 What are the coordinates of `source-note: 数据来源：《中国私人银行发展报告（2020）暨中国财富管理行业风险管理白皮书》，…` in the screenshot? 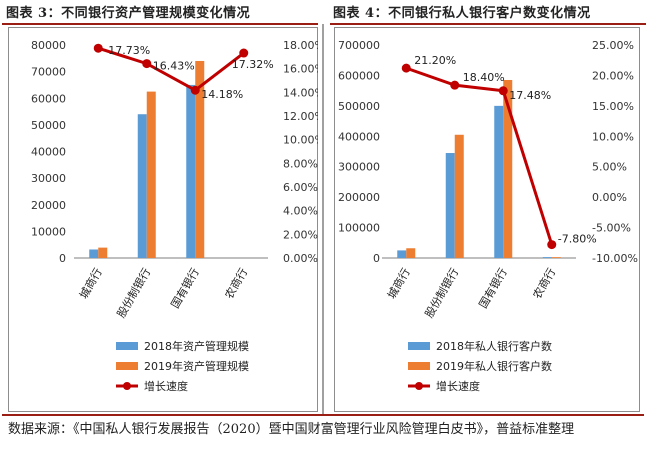 It's located at (291, 429).